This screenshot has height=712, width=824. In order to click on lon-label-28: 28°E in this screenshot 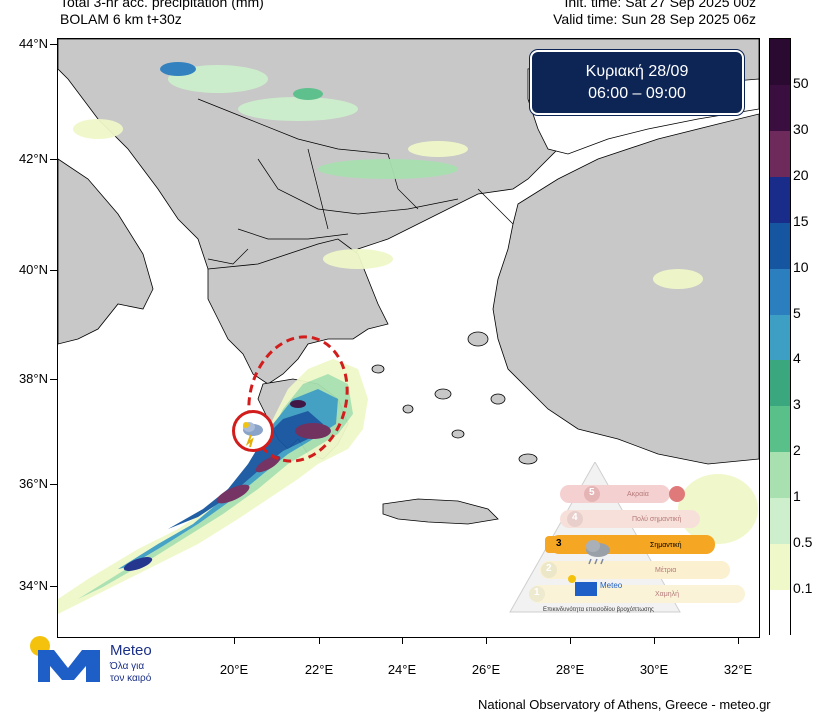, I will do `click(570, 669)`.